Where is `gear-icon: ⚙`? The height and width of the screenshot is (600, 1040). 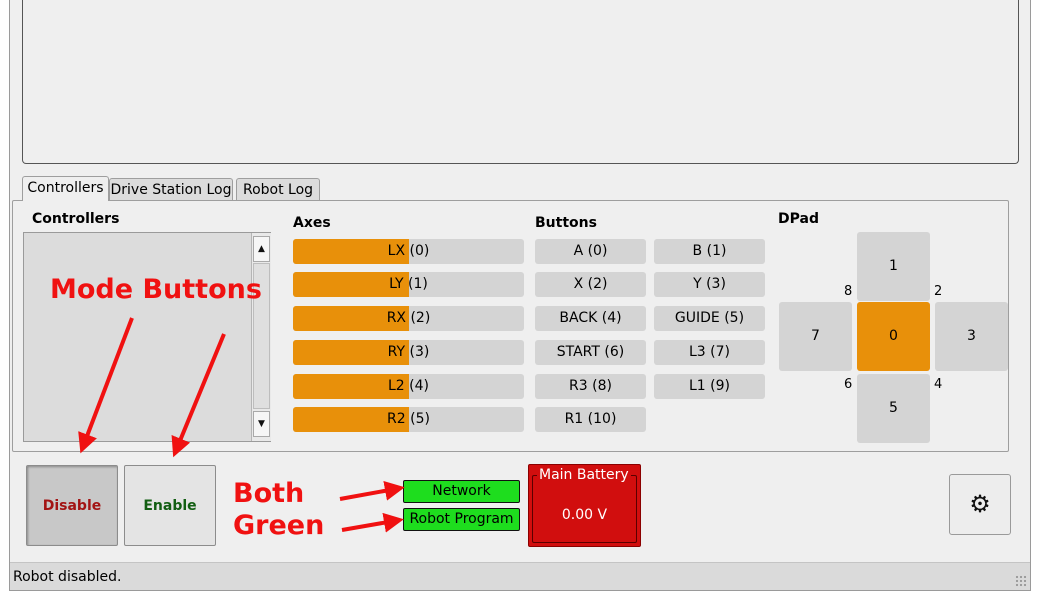 gear-icon: ⚙ is located at coordinates (980, 504).